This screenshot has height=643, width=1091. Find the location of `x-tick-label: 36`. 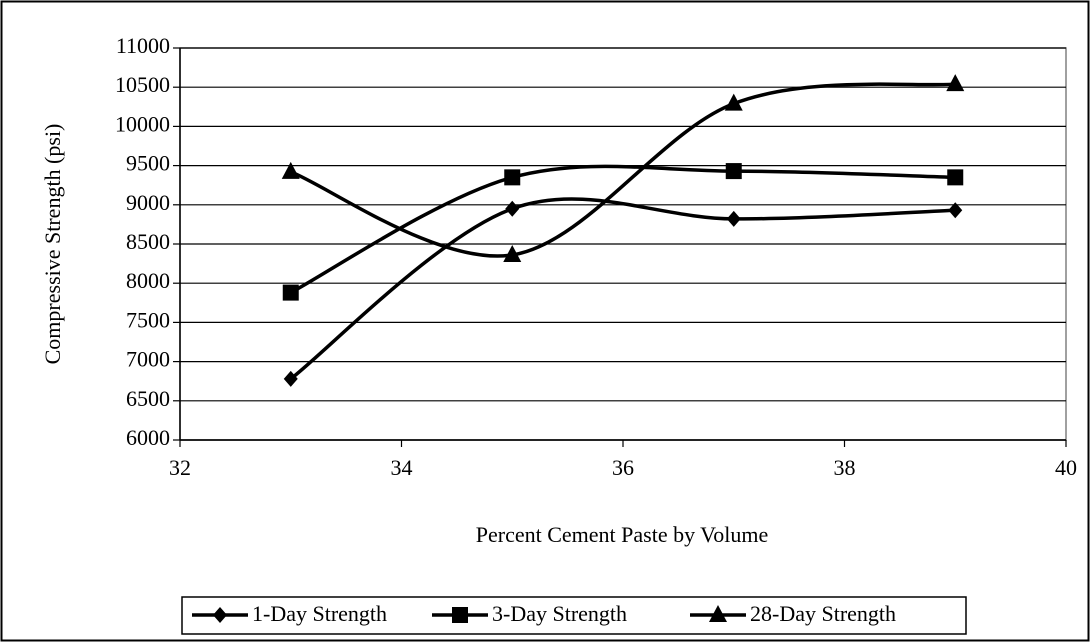

x-tick-label: 36 is located at coordinates (623, 467).